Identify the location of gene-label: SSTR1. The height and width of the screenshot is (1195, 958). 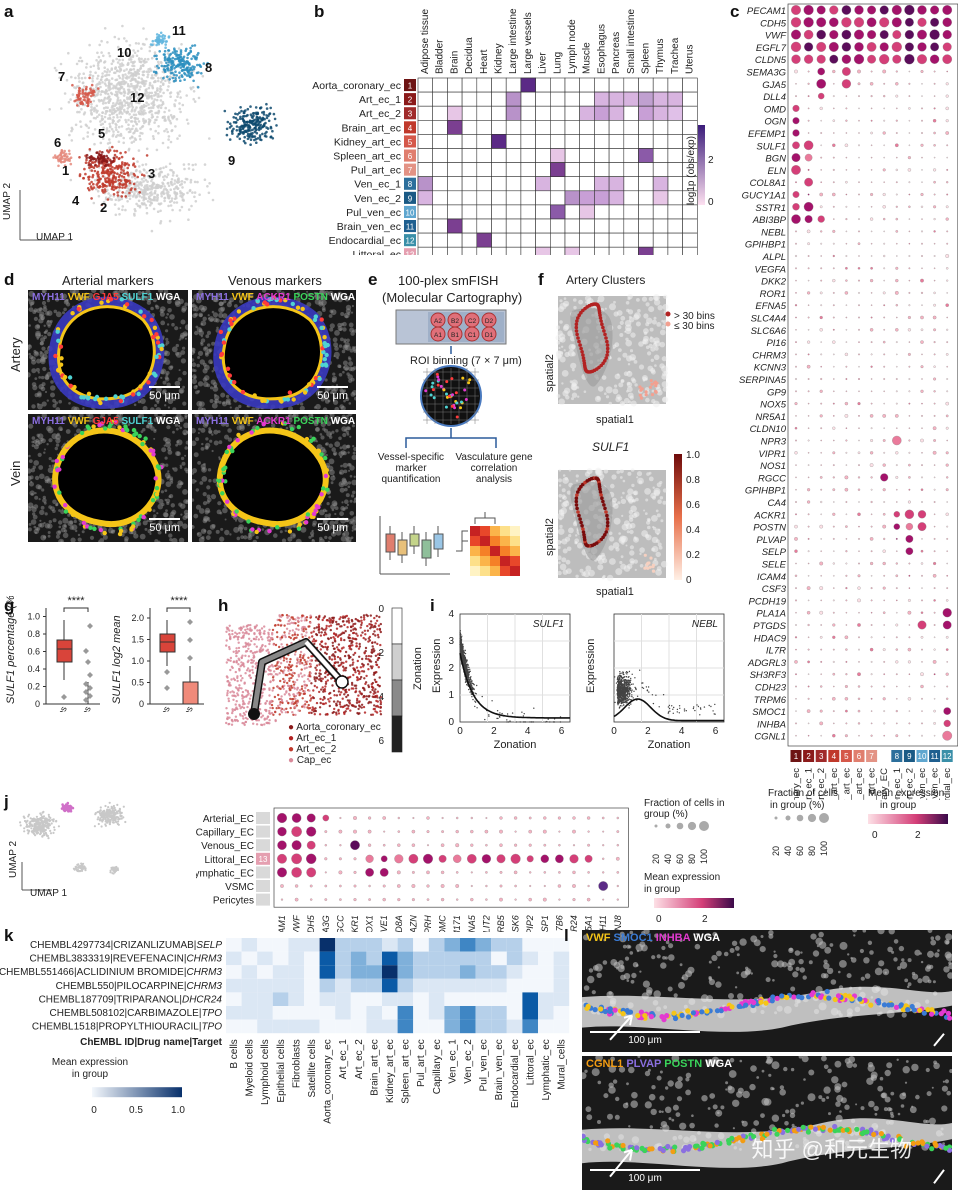
(770, 208).